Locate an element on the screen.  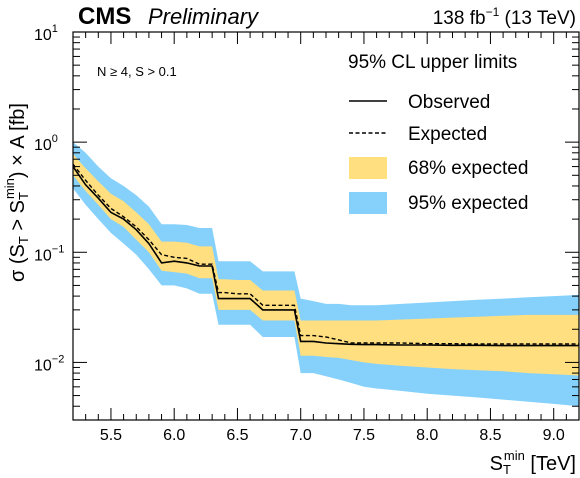
status-label: Preliminary is located at coordinates (204, 16).